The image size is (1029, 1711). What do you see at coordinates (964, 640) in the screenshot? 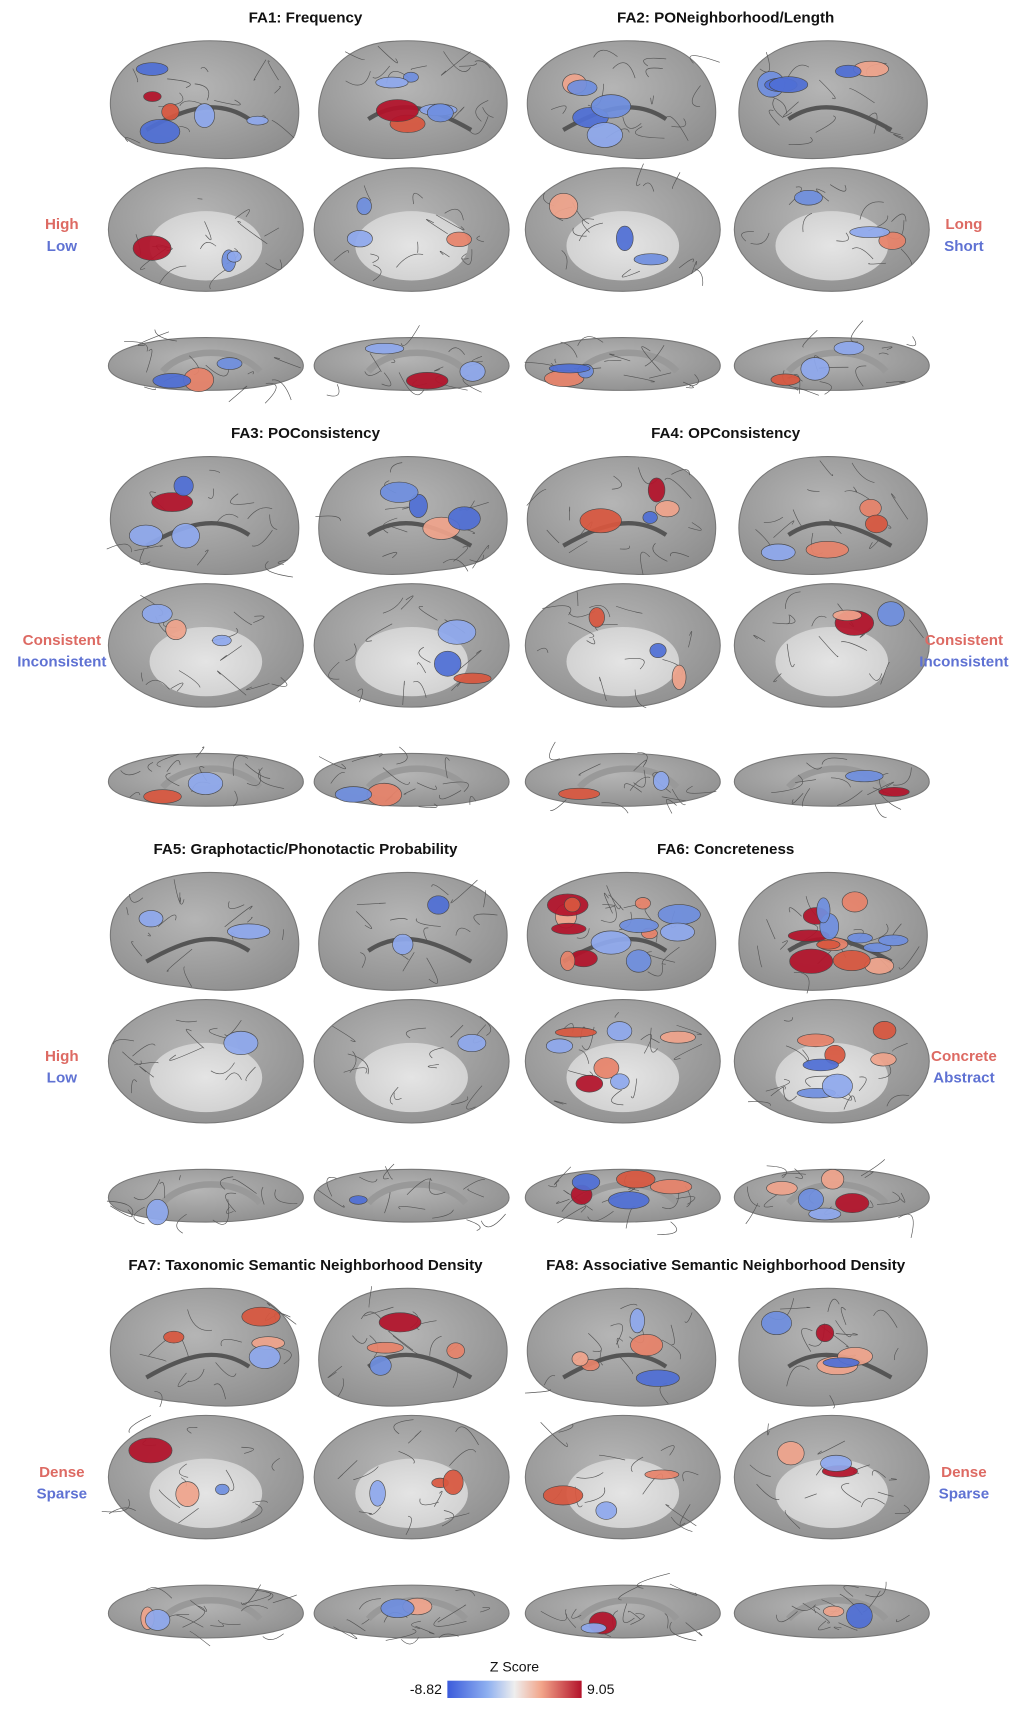
I see `label-high: Consistent` at bounding box center [964, 640].